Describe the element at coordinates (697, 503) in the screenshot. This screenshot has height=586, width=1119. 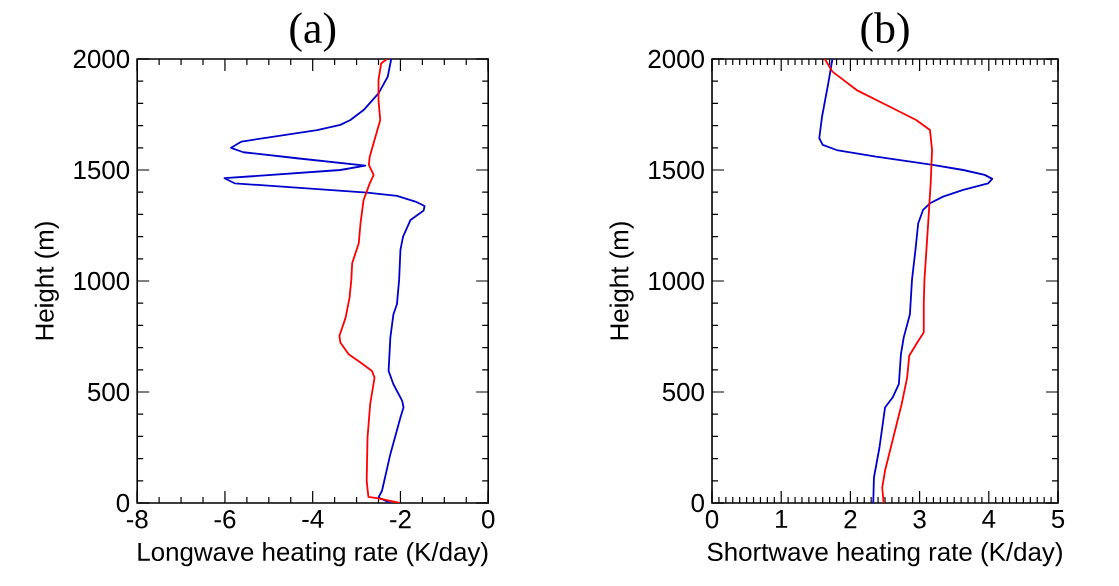
I see `y-tick-label: 0` at that location.